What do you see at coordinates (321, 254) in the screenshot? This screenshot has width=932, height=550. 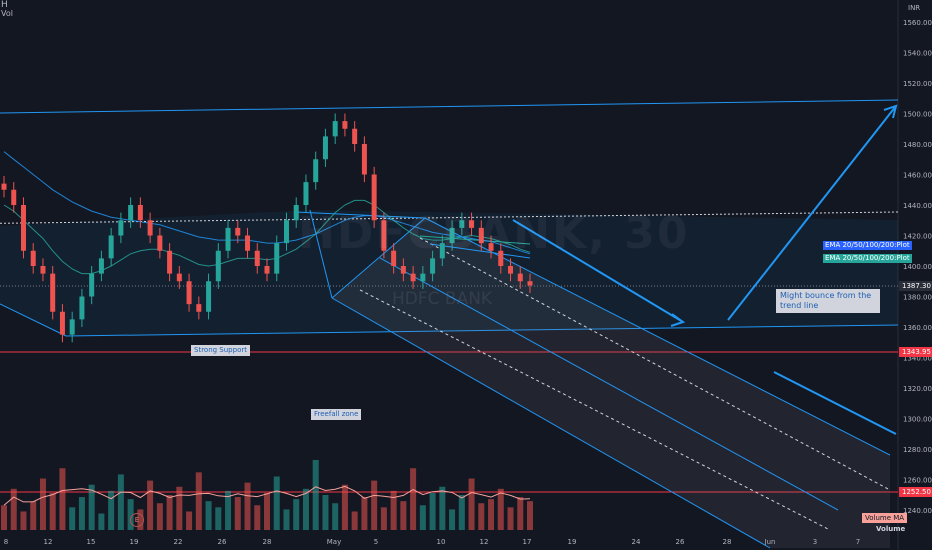 I see `desc-channel-origin` at bounding box center [321, 254].